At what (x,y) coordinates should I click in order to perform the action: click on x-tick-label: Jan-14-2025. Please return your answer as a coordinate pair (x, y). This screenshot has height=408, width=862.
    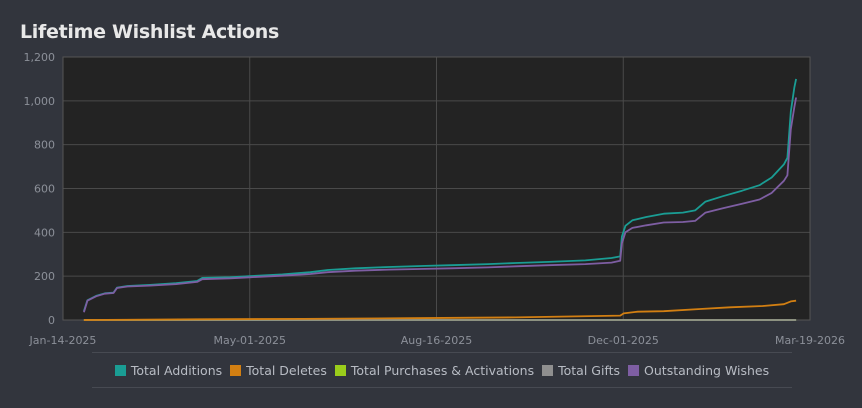
    Looking at the image, I should click on (63, 340).